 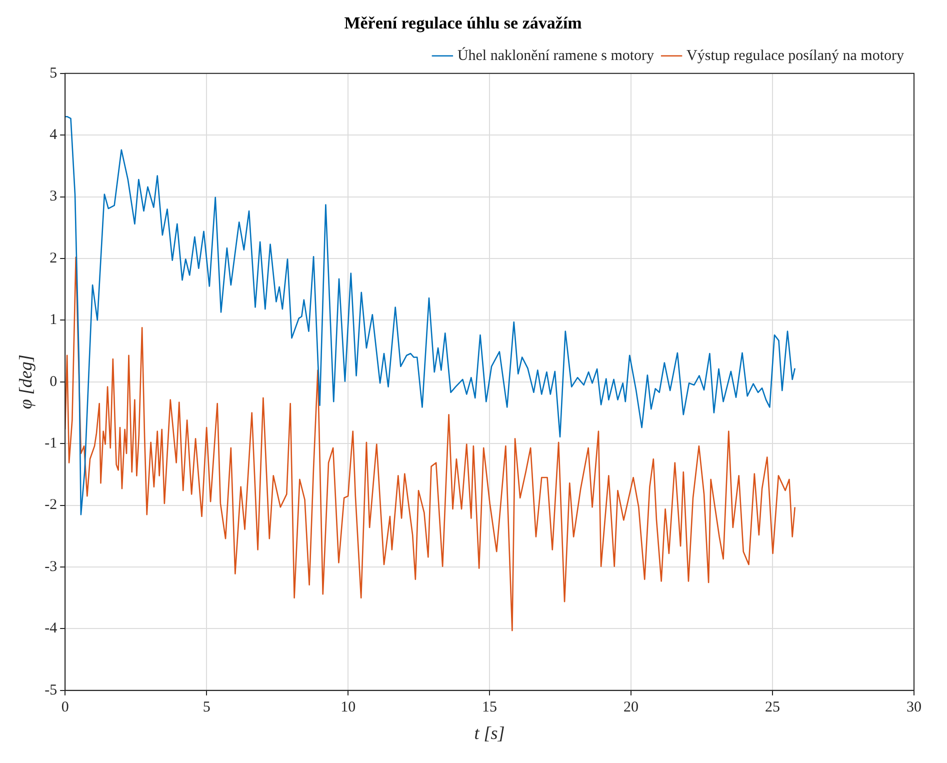 What do you see at coordinates (65, 707) in the screenshot?
I see `x-tick-label: 0` at bounding box center [65, 707].